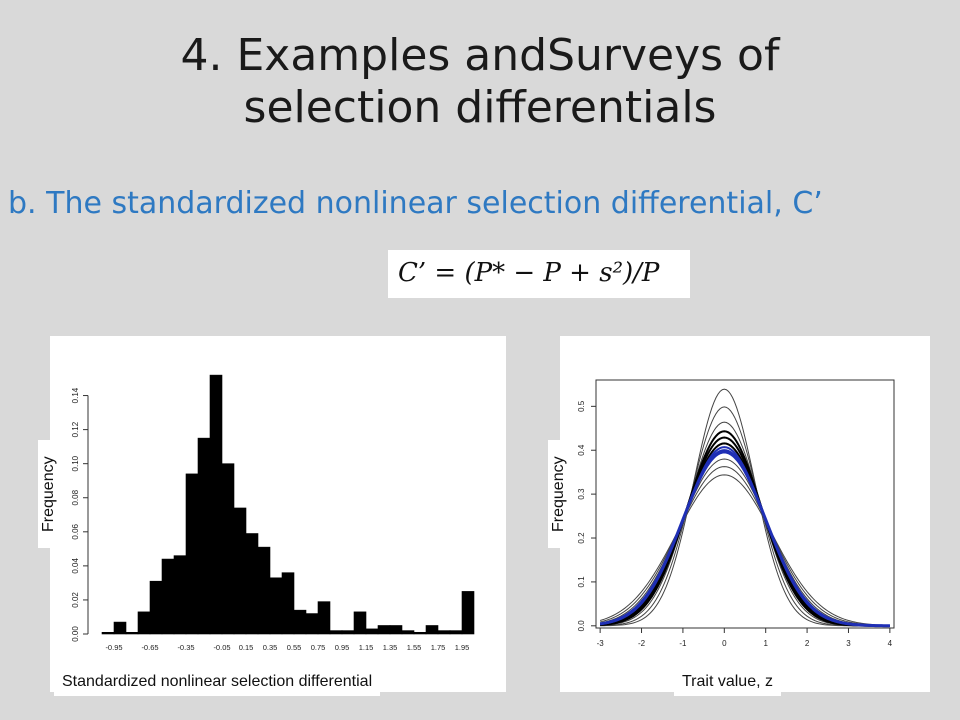  Describe the element at coordinates (581, 626) in the screenshot. I see `density-y-tick-label: 0.0` at that location.